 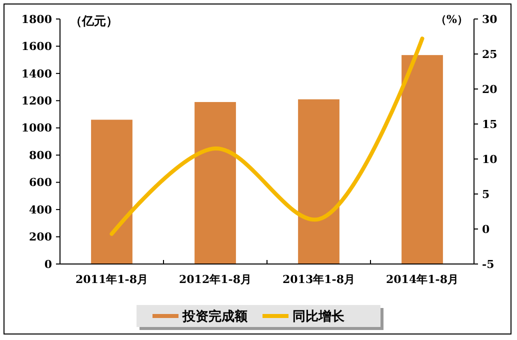 I want to click on y-tick-label: 200, so click(x=40, y=237).